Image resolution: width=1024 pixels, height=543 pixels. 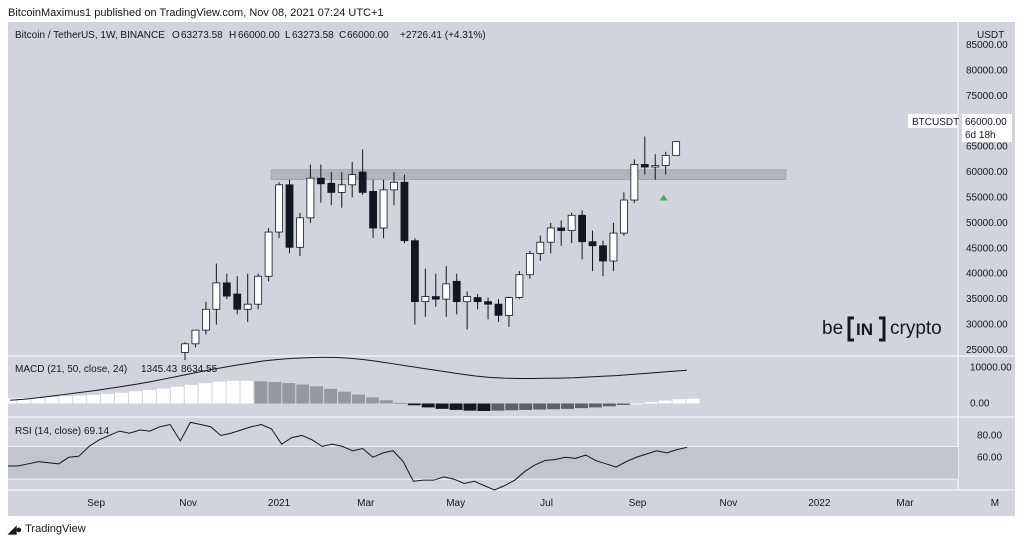 I want to click on y-tick-label: 50000.00, so click(x=987, y=223).